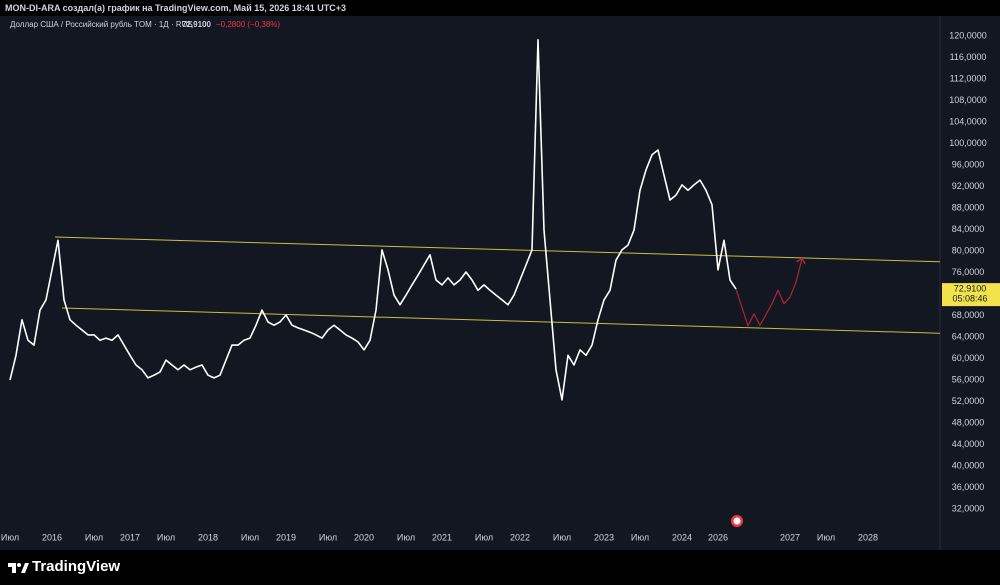  Describe the element at coordinates (682, 537) in the screenshot. I see `x-tick-label: 2024` at that location.